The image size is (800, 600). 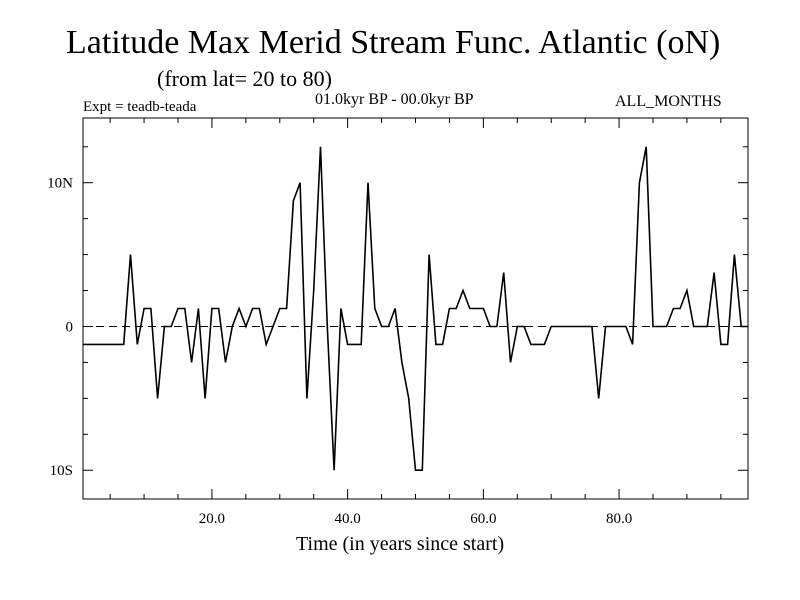 What do you see at coordinates (394, 99) in the screenshot?
I see `period-label: 01.0kyr BP - 00.0kyr BP` at bounding box center [394, 99].